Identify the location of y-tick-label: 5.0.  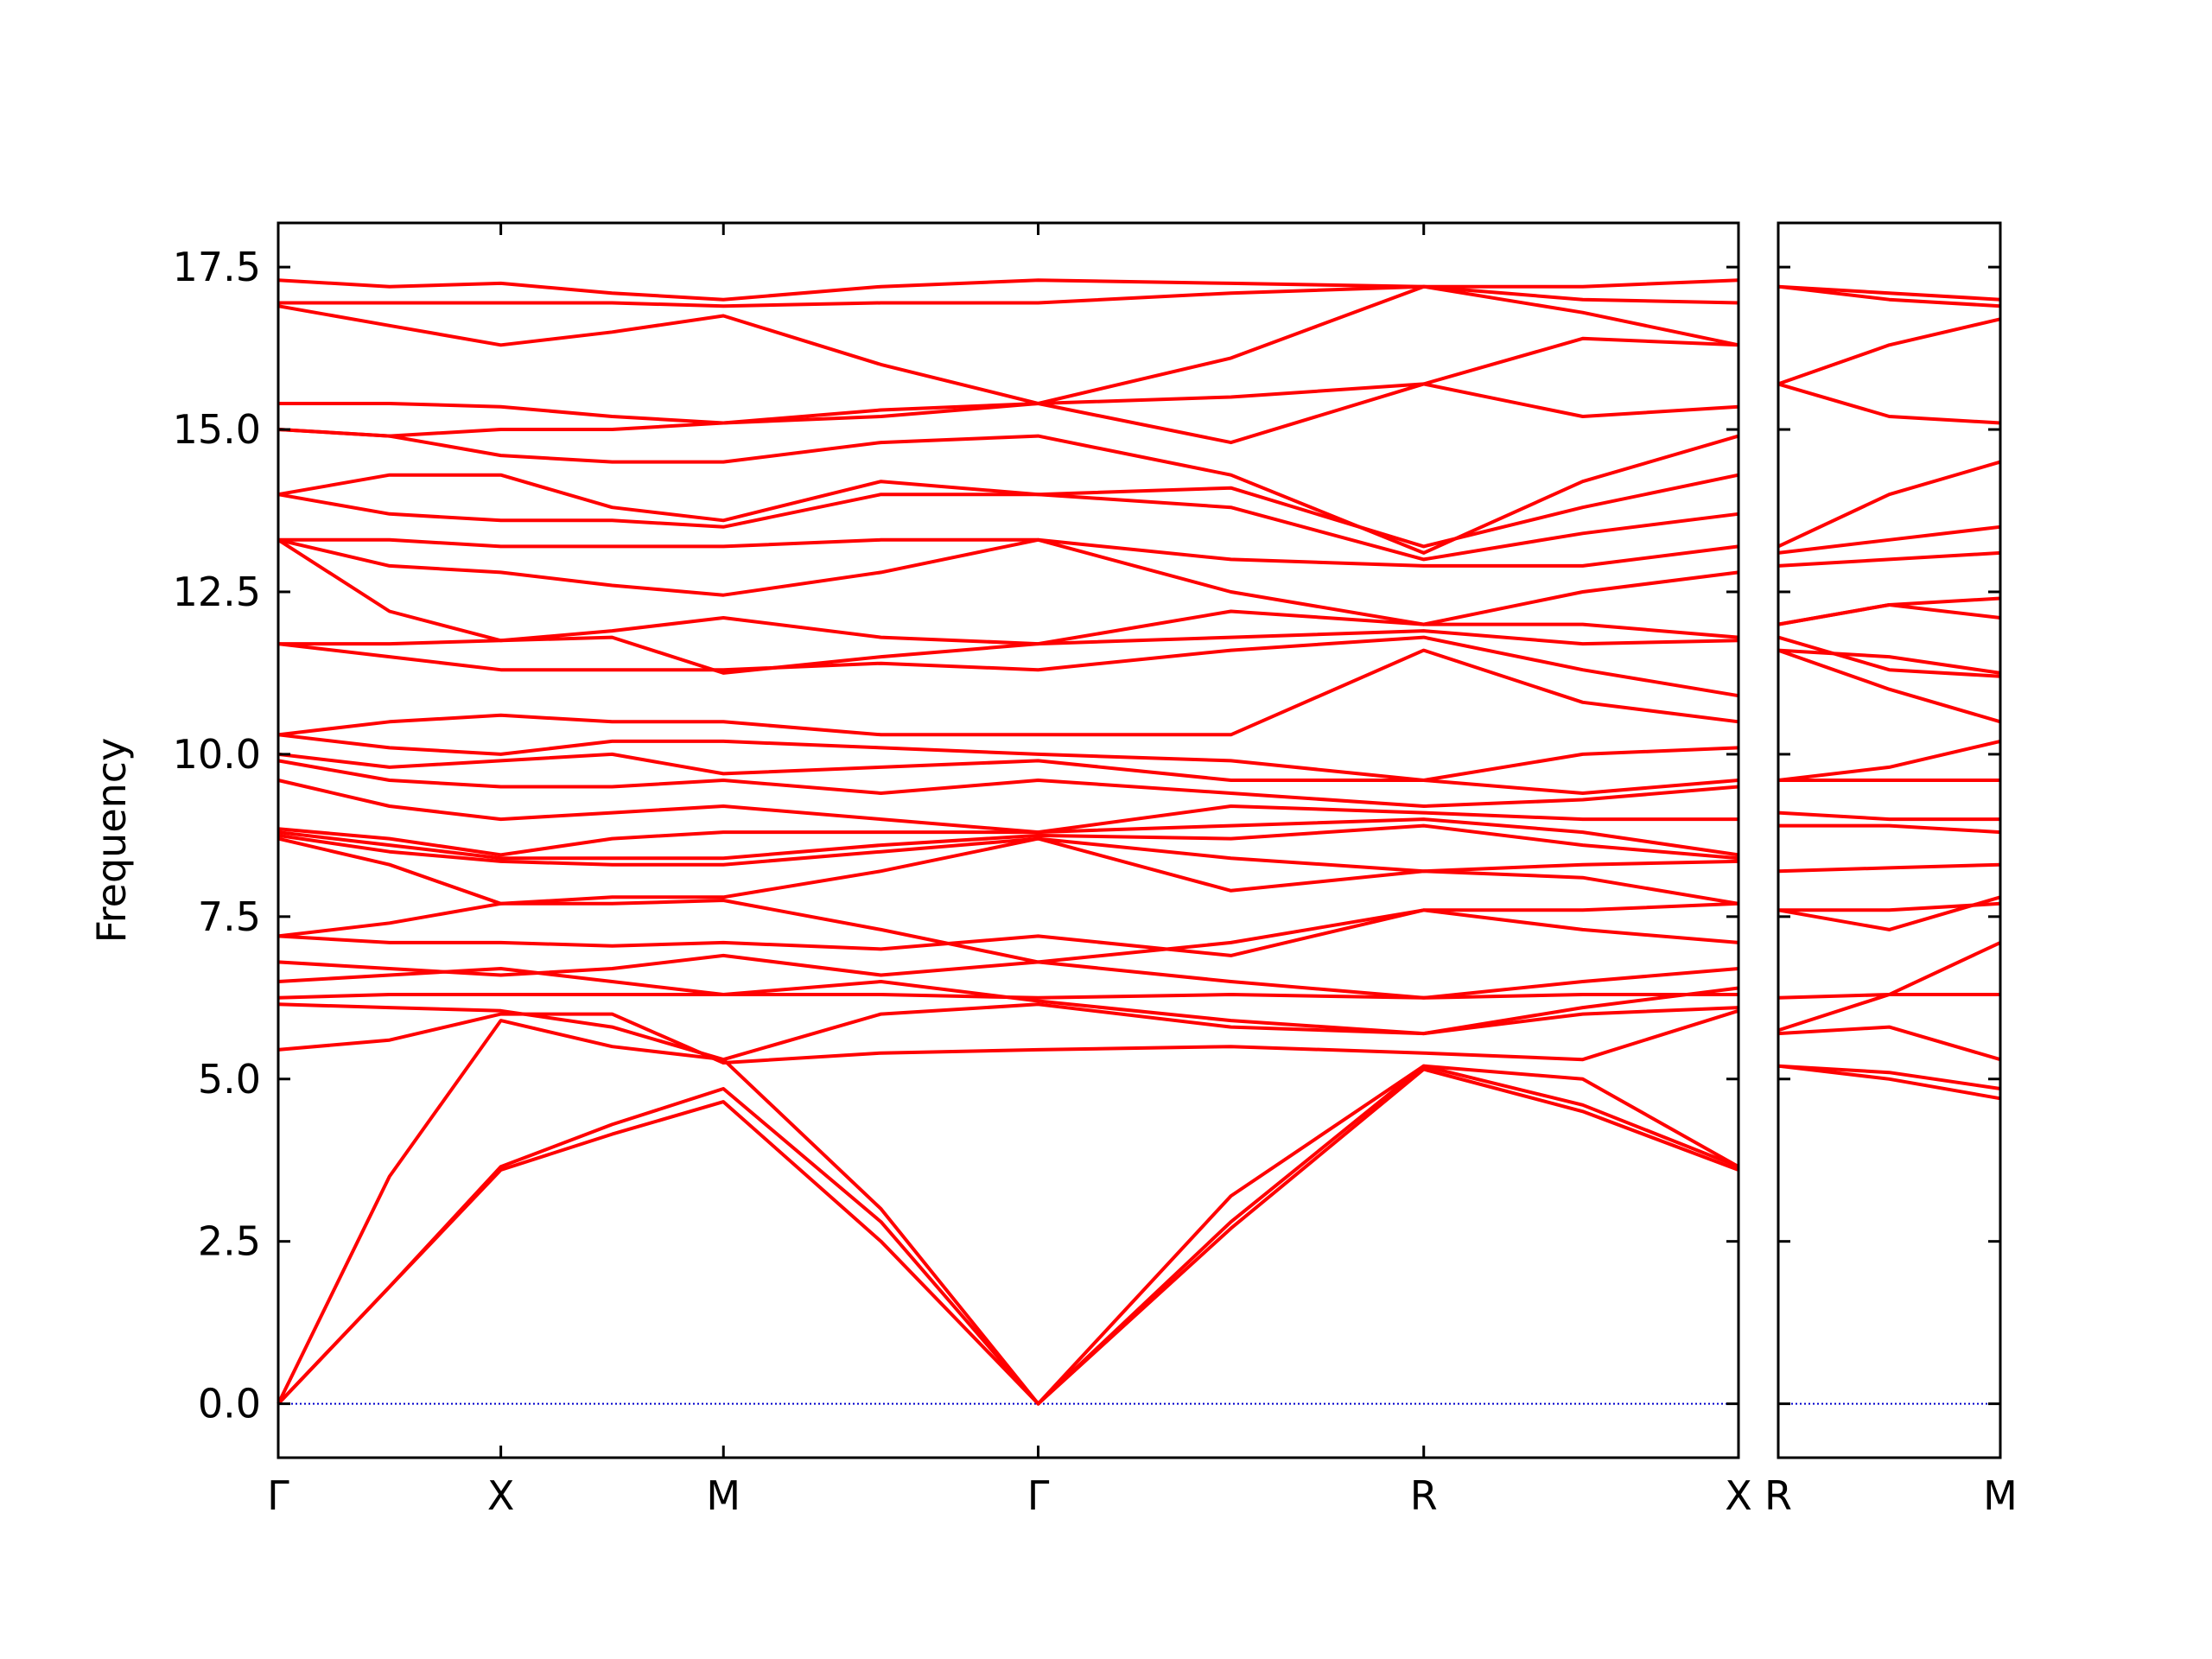
(230, 1079).